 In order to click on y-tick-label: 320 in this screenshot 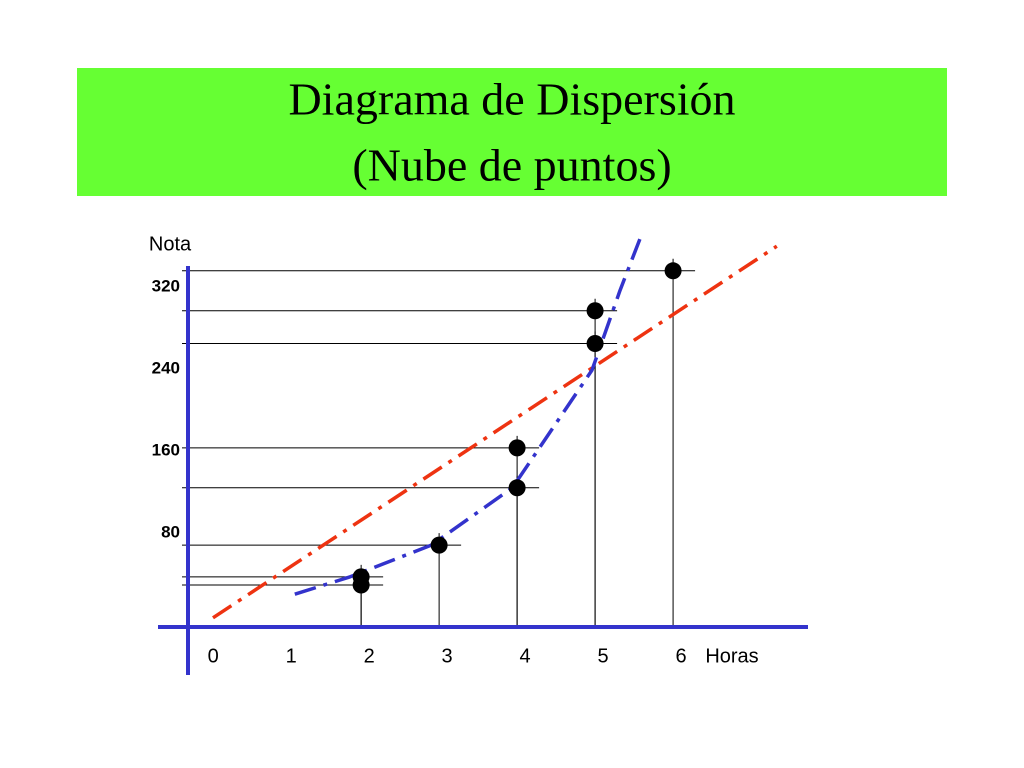, I will do `click(166, 286)`.